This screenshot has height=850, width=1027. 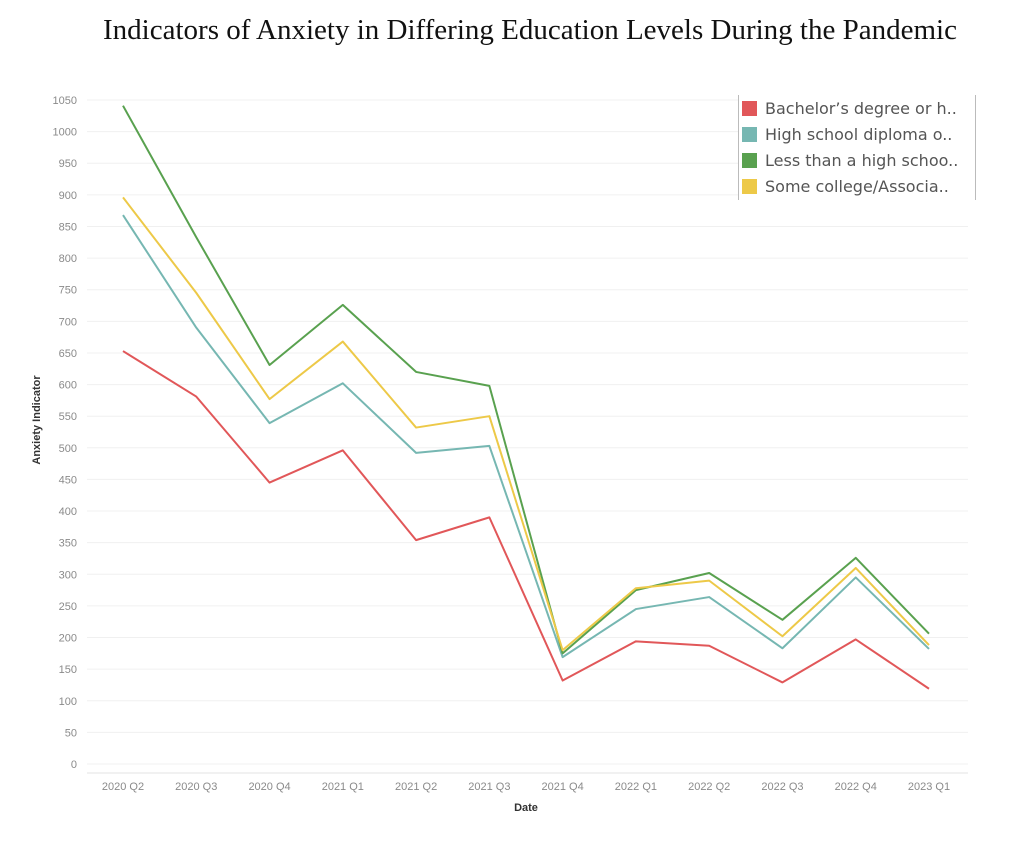 What do you see at coordinates (709, 787) in the screenshot?
I see `x-tick-label: 2022 Q2` at bounding box center [709, 787].